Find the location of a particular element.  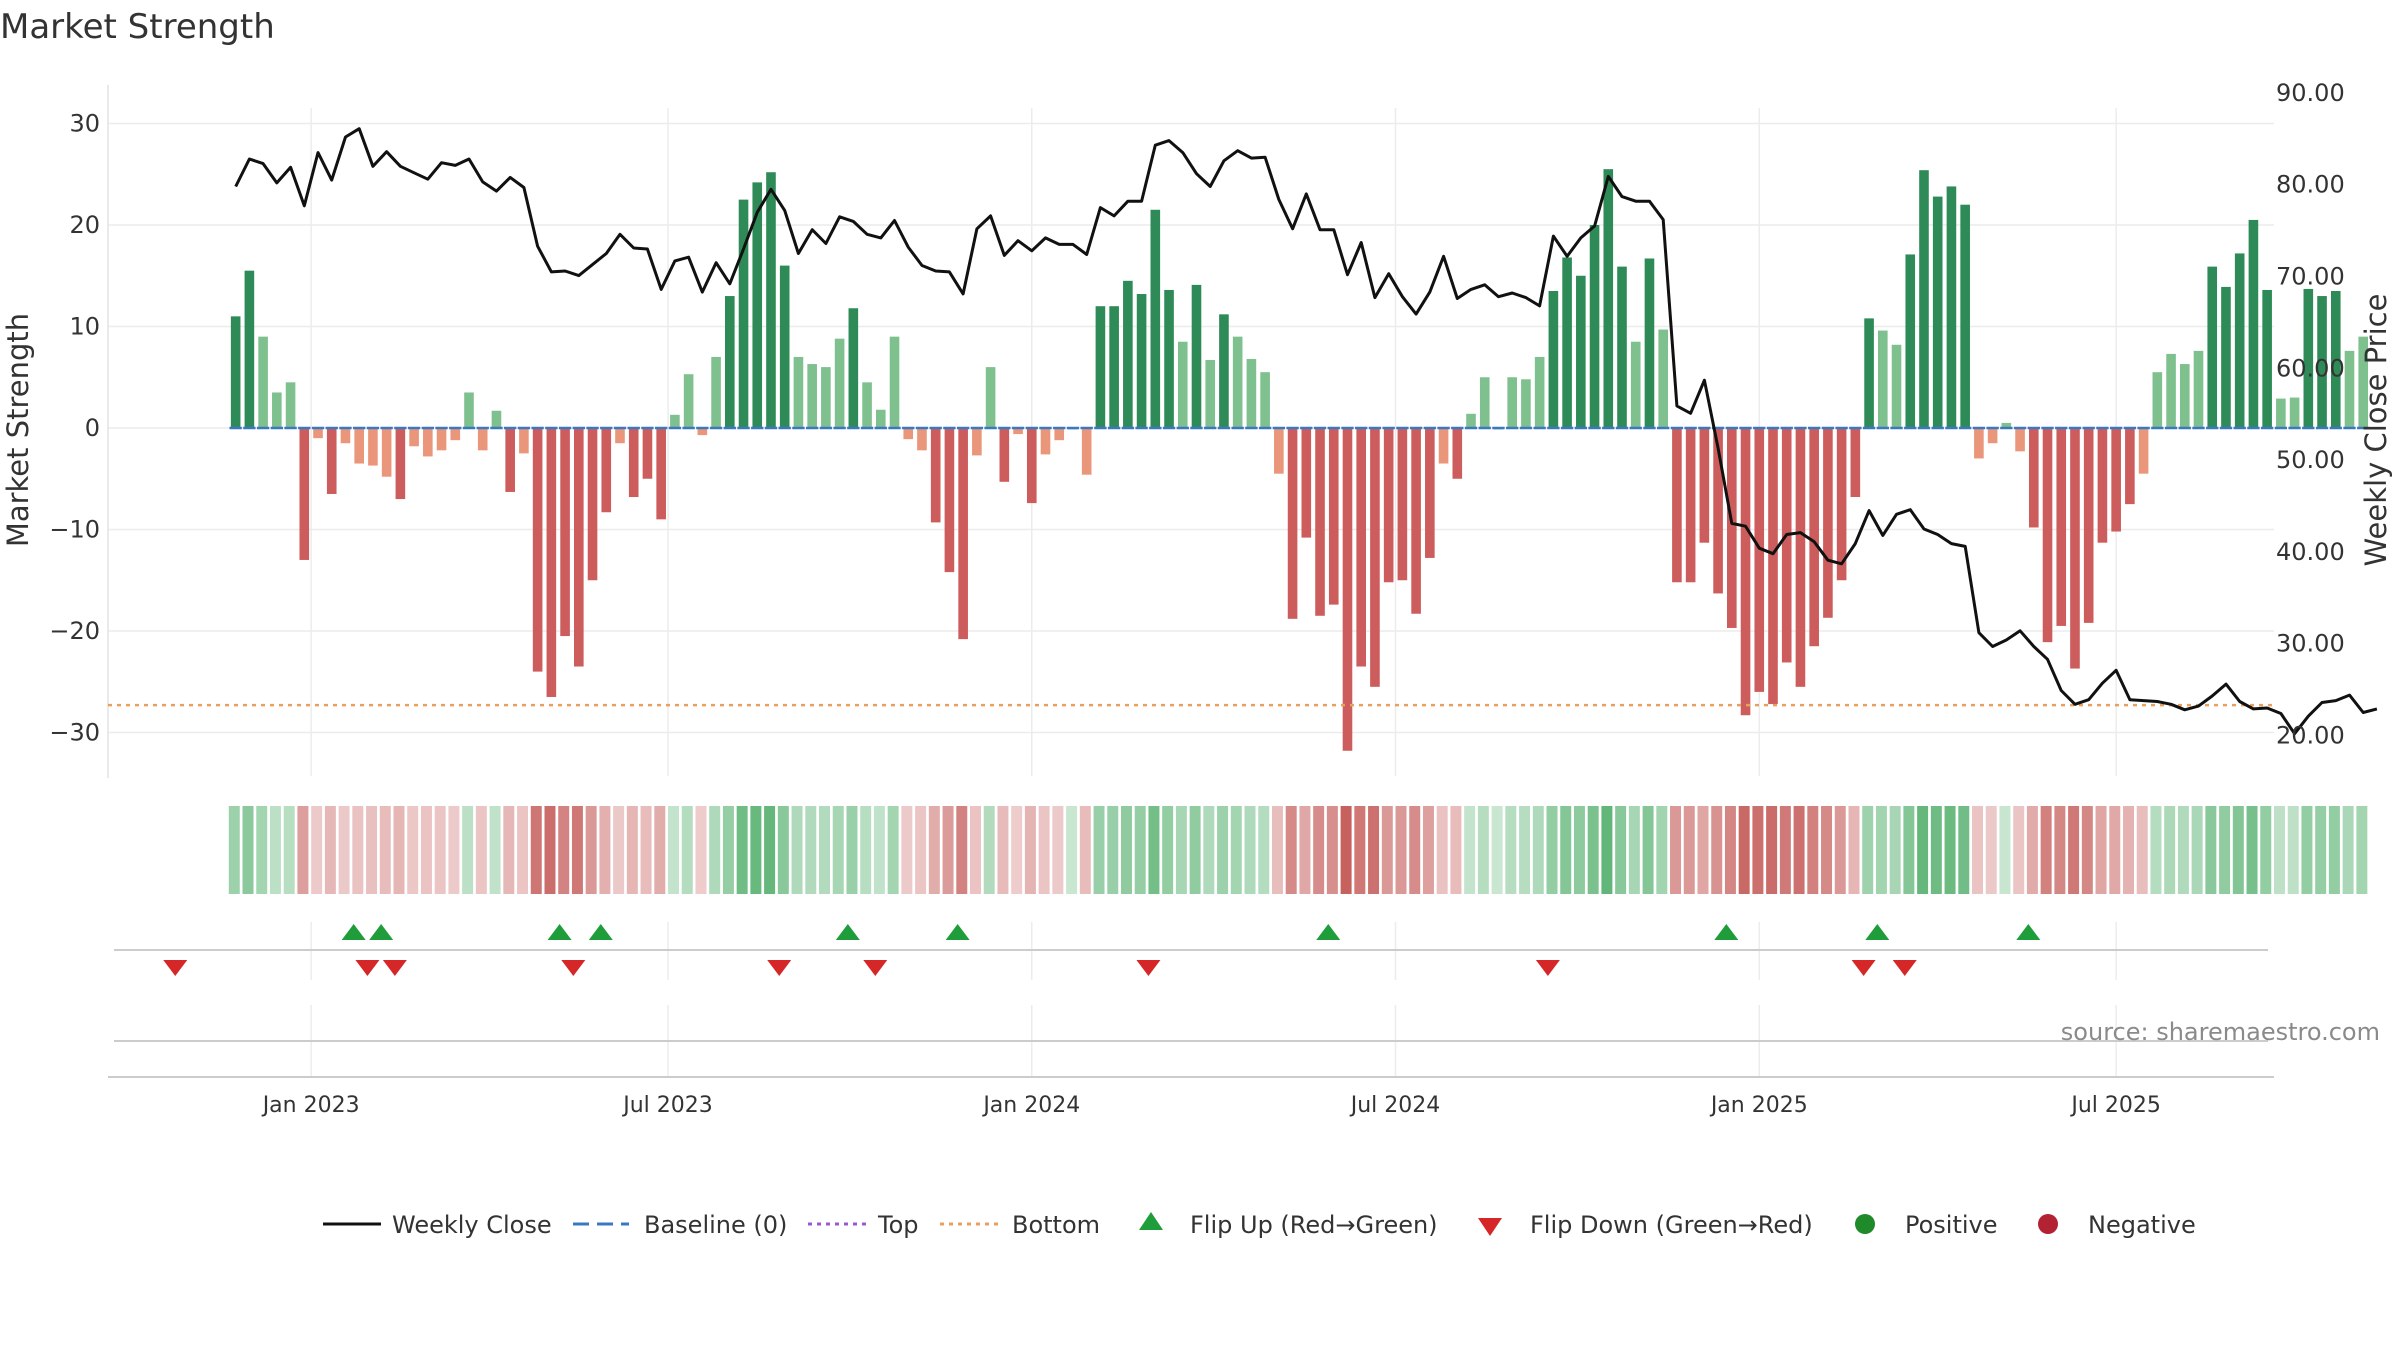

legend-label-baseline: Baseline (0) is located at coordinates (715, 1225).